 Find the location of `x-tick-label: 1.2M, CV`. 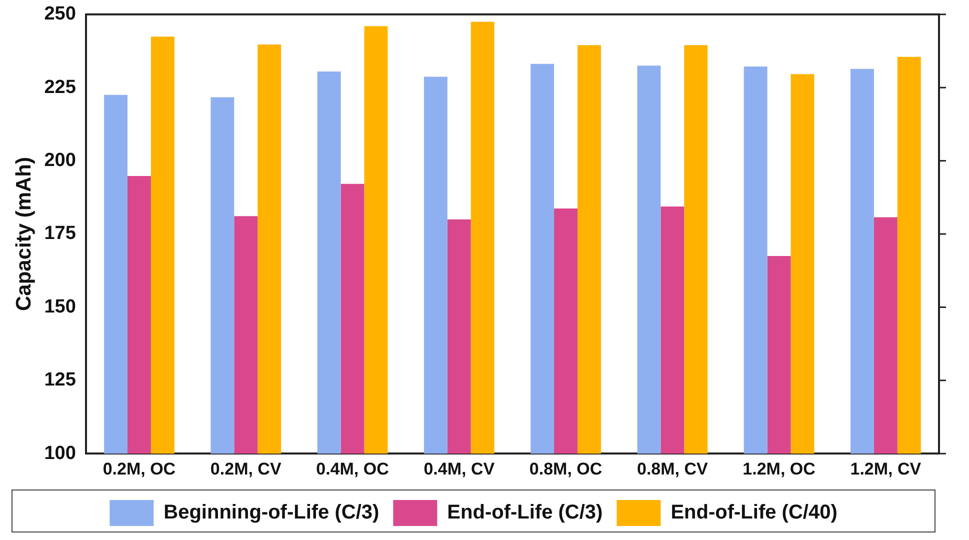

x-tick-label: 1.2M, CV is located at coordinates (886, 468).